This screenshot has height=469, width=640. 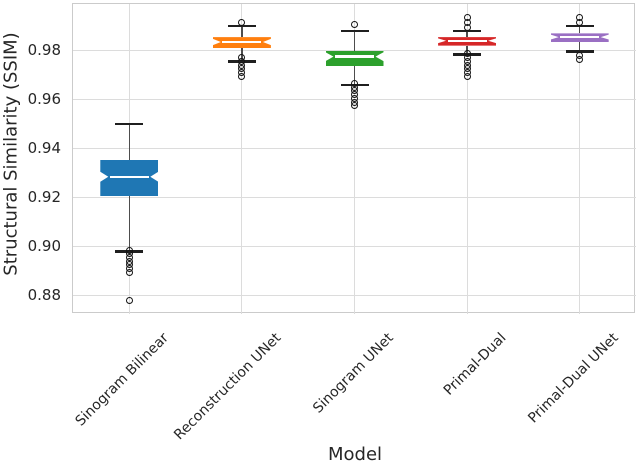 What do you see at coordinates (574, 378) in the screenshot?
I see `x-tick-label: Primal-Dual UNet` at bounding box center [574, 378].